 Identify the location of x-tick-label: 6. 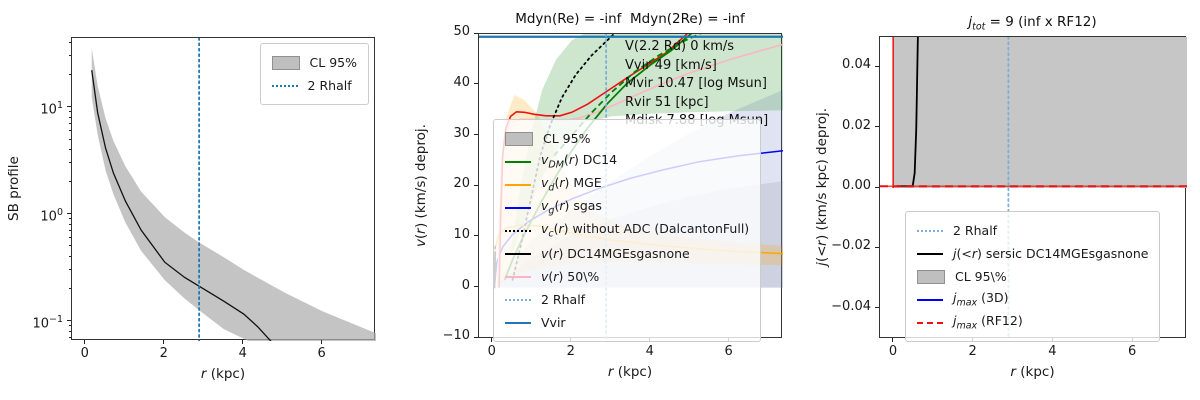
(322, 354).